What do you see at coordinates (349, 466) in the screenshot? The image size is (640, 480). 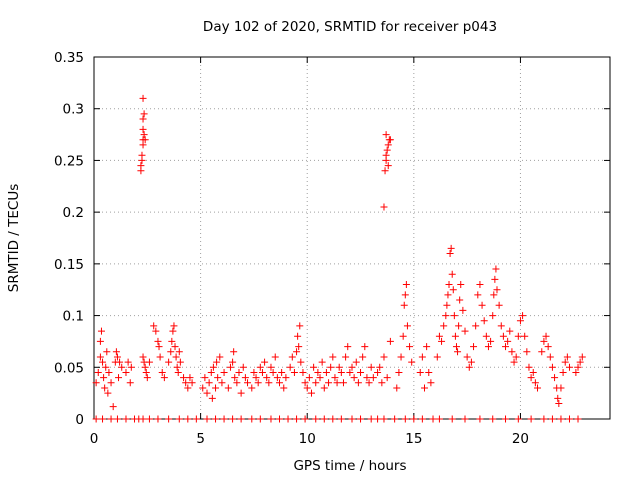 I see `x-axis-label: GPS time / hours` at bounding box center [349, 466].